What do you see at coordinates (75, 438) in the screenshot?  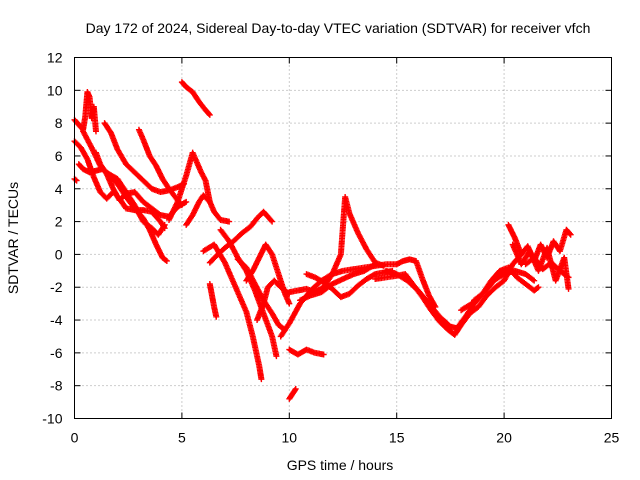 I see `x-tick-label: 0` at bounding box center [75, 438].